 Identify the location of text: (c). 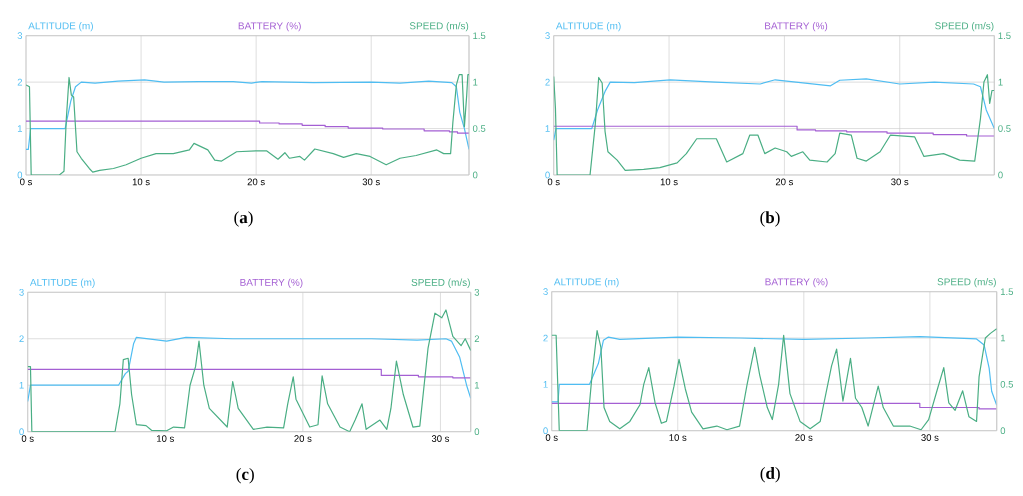
(245, 475).